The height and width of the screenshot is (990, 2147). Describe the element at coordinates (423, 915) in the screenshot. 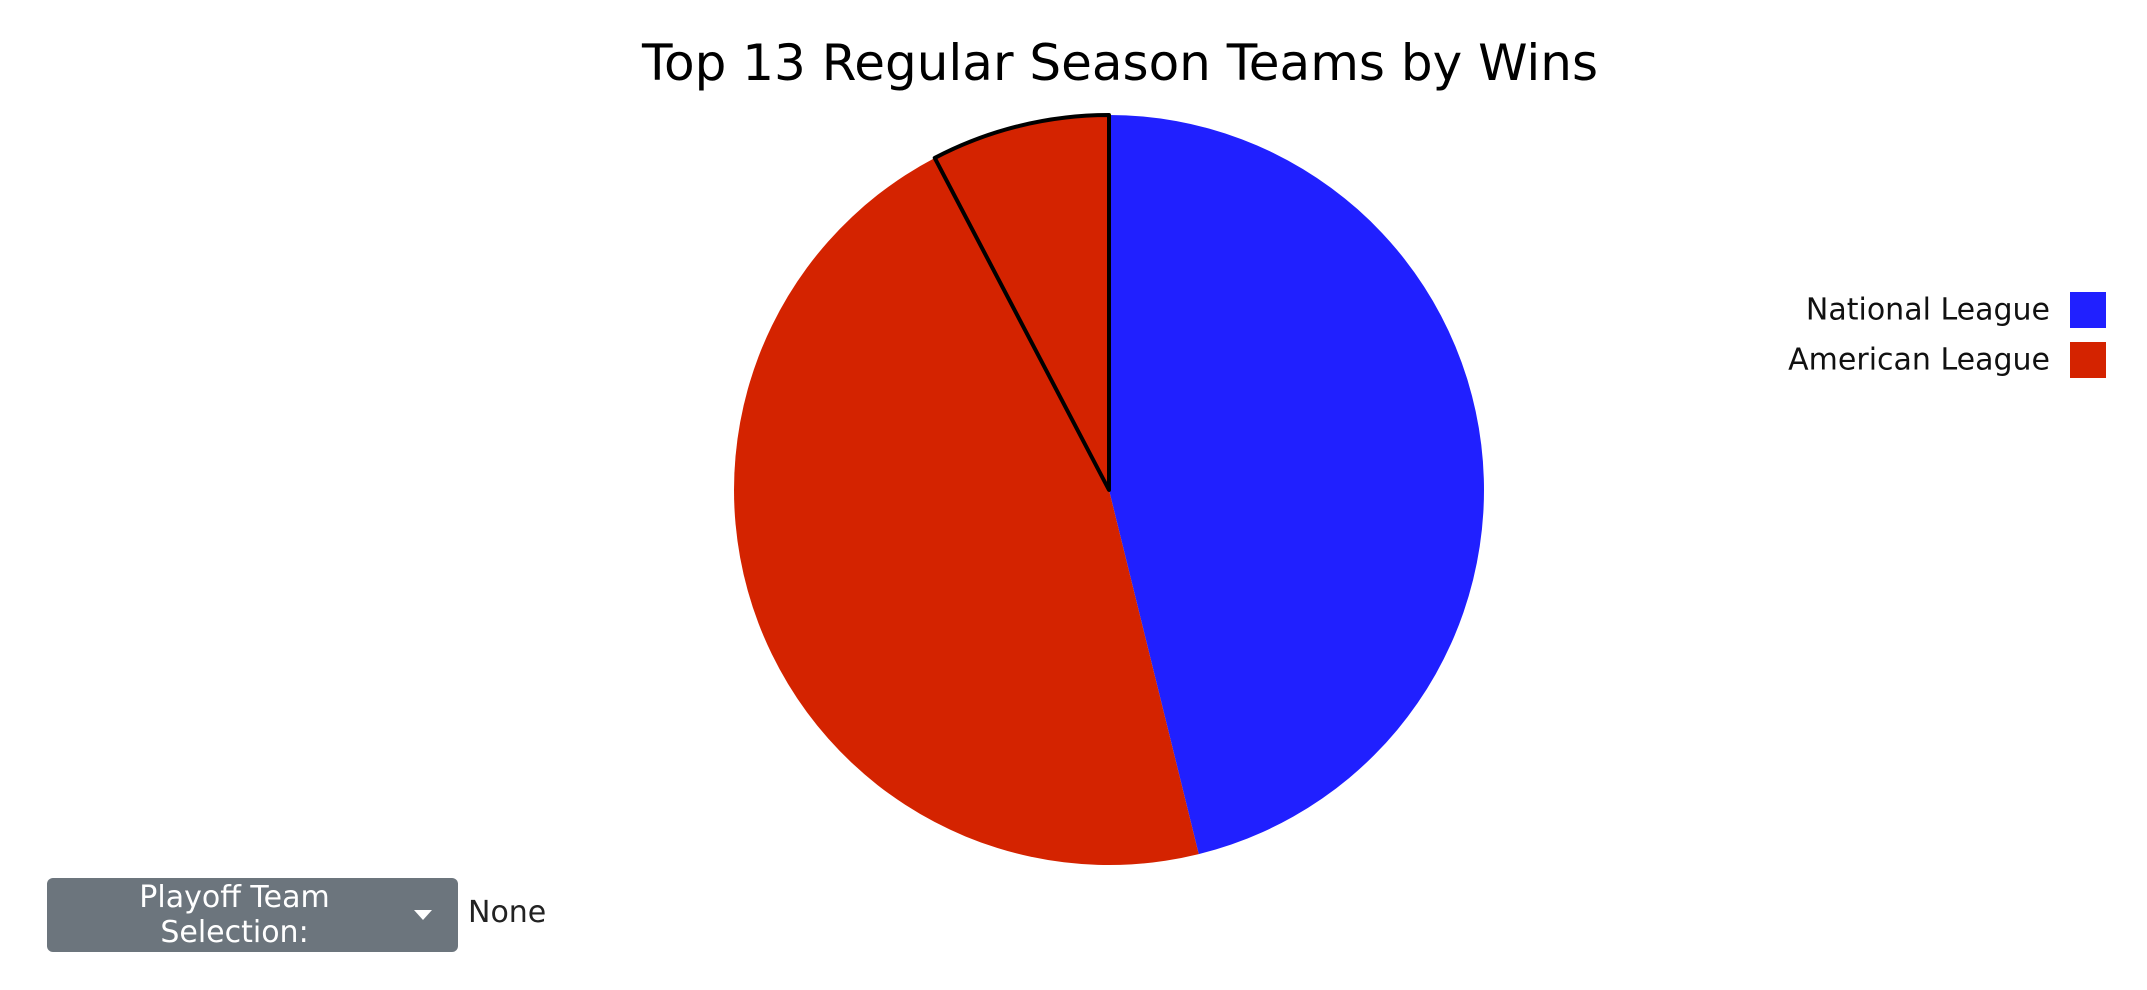

I see `caret-down-icon` at that location.